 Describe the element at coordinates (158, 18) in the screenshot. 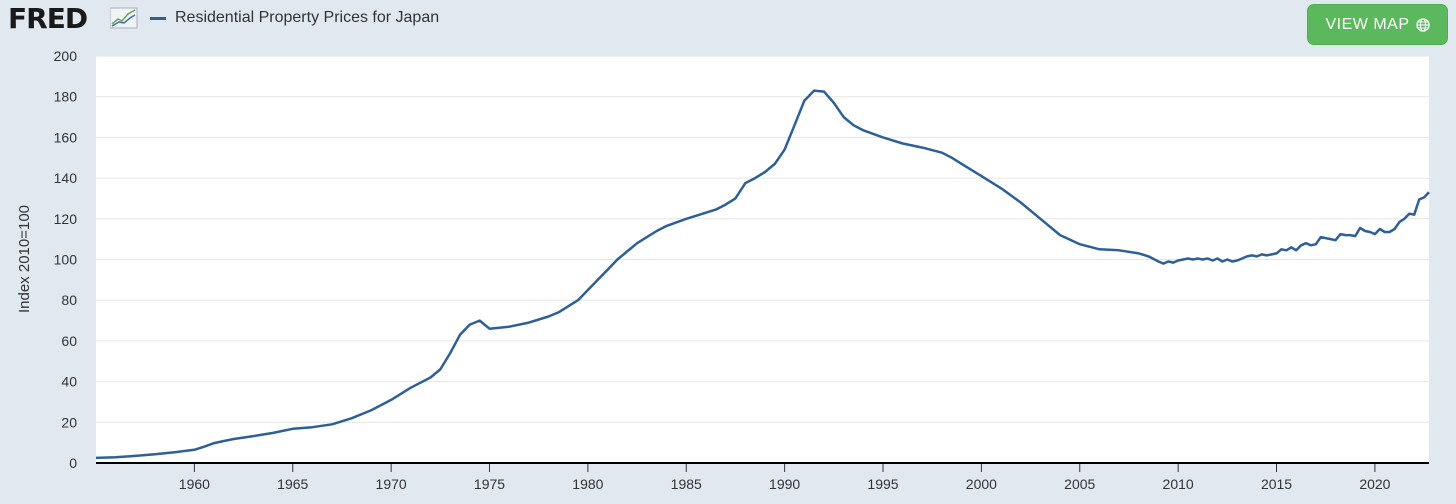

I see `legend-swatch` at that location.